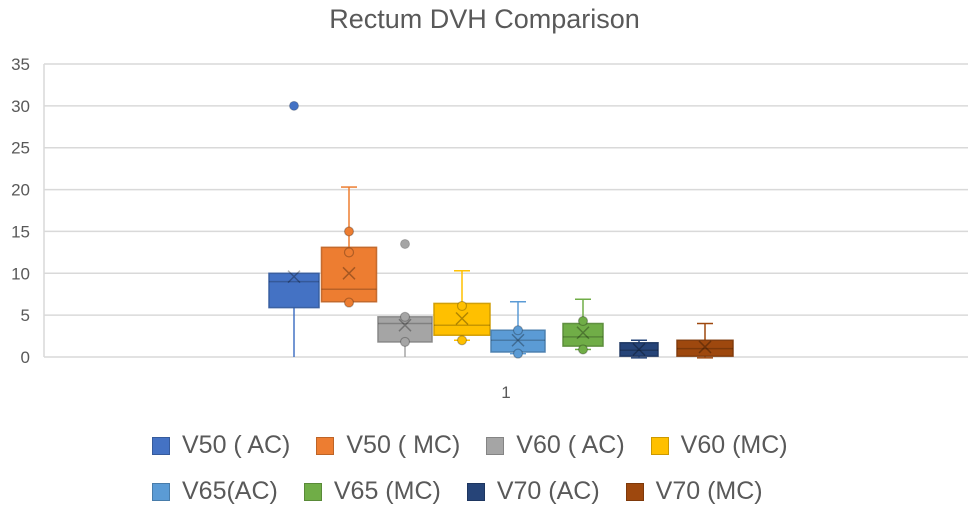 This screenshot has width=969, height=511. I want to click on legend-label: V60 ( AC), so click(570, 445).